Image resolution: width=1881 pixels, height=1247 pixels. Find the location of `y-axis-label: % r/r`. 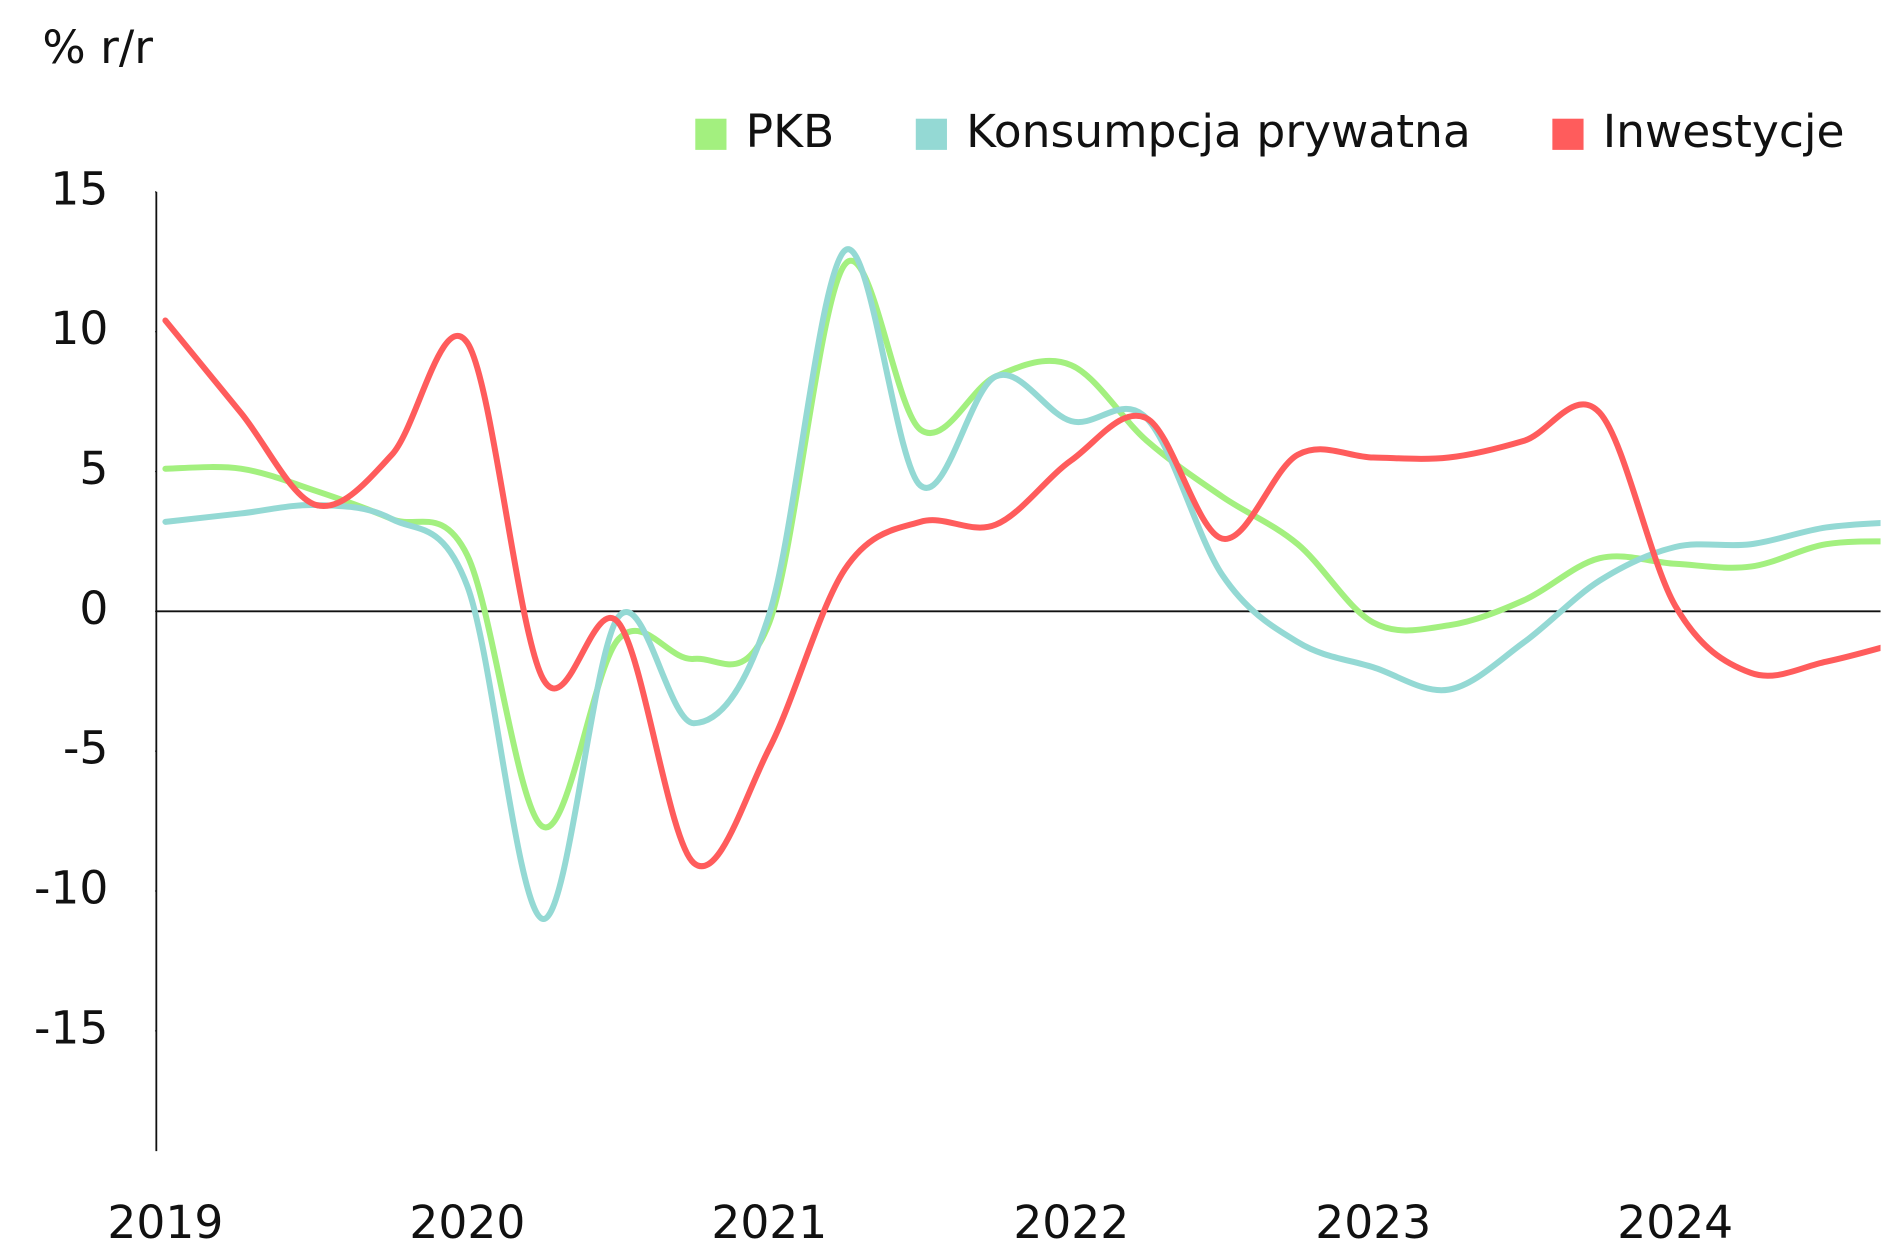

y-axis-label: % r/r is located at coordinates (97, 47).